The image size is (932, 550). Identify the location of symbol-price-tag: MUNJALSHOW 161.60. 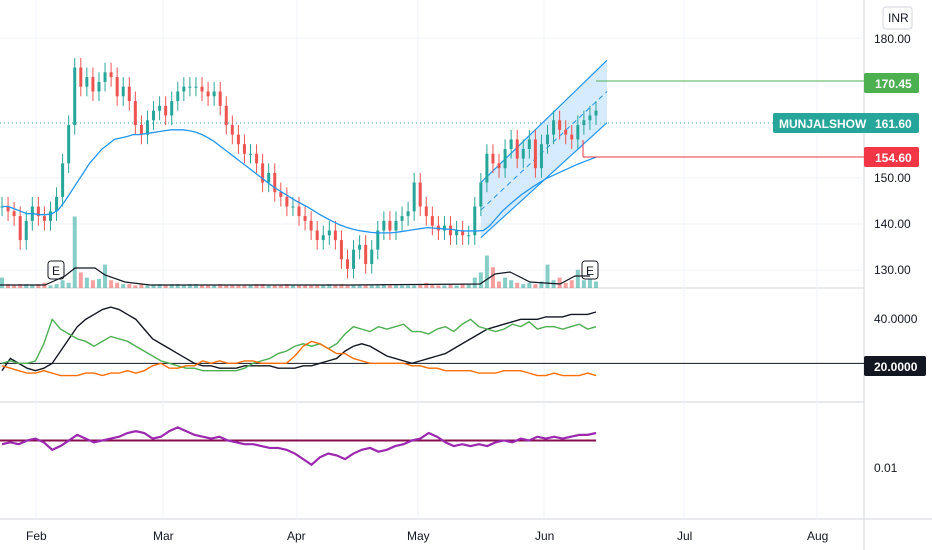
(846, 123).